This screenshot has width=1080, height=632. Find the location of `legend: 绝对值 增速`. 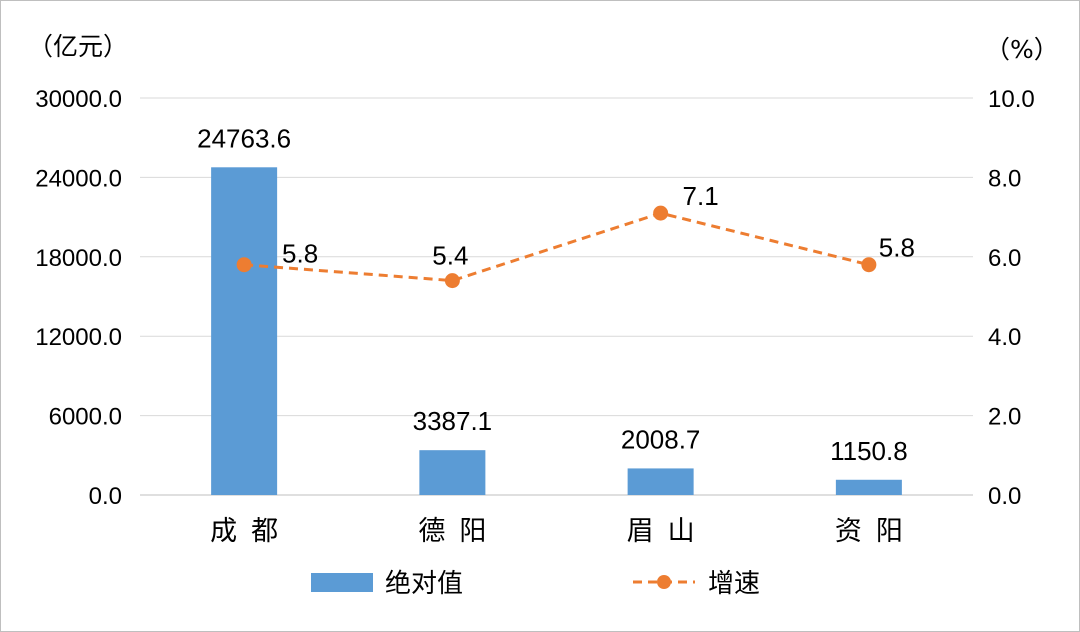

legend: 绝对值 增速 is located at coordinates (535, 584).